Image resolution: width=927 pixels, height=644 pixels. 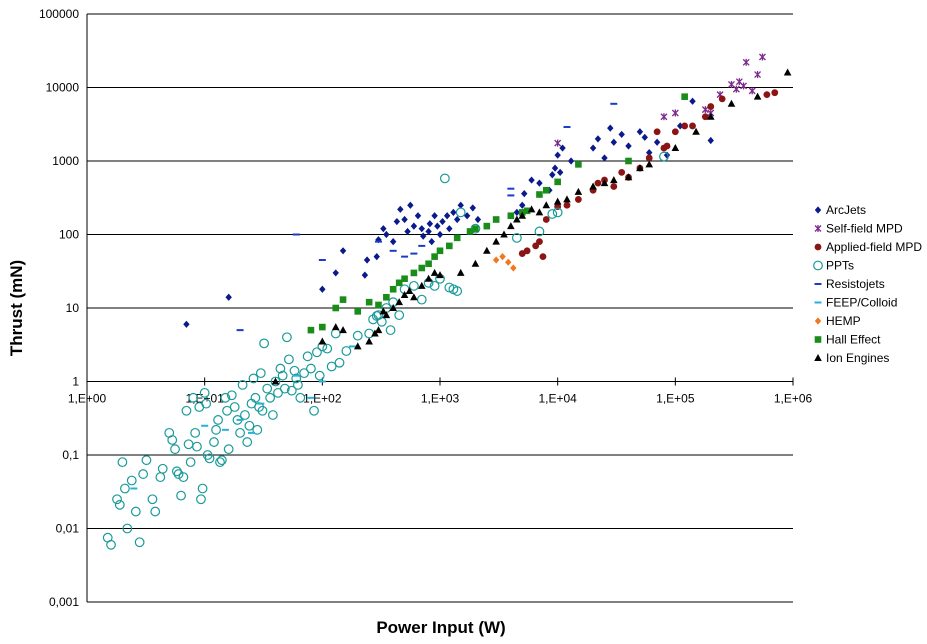 What do you see at coordinates (675, 399) in the screenshot?
I see `x-tick-label: 1,E+05` at bounding box center [675, 399].